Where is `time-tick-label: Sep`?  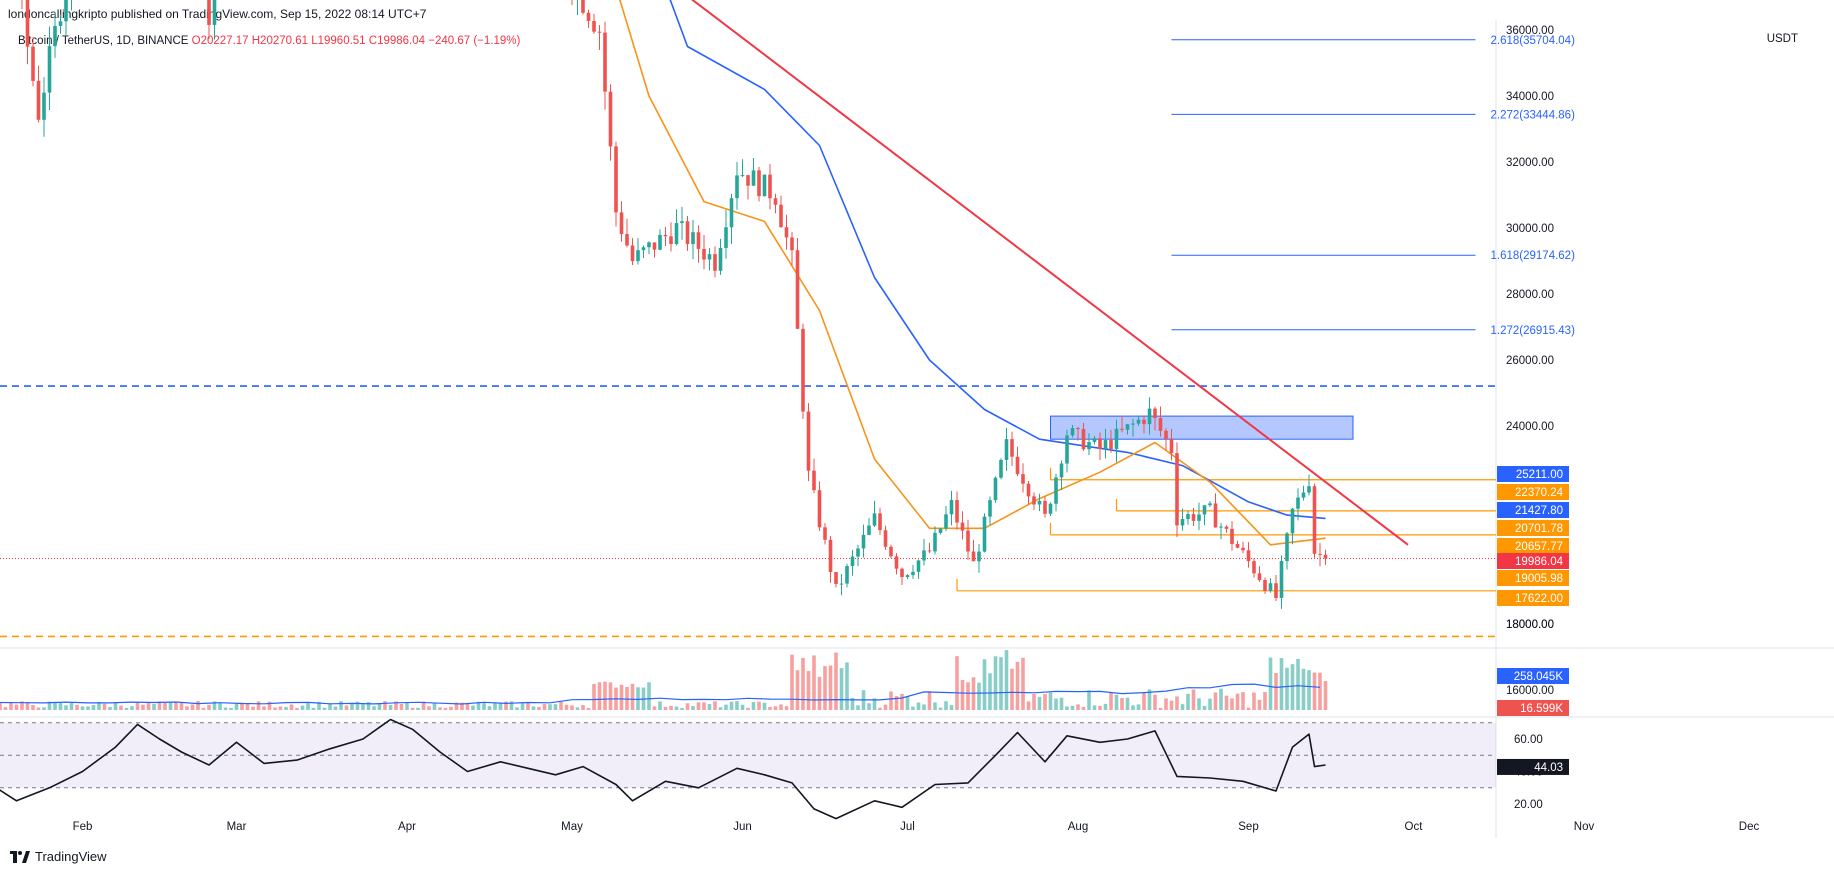
time-tick-label: Sep is located at coordinates (1248, 827).